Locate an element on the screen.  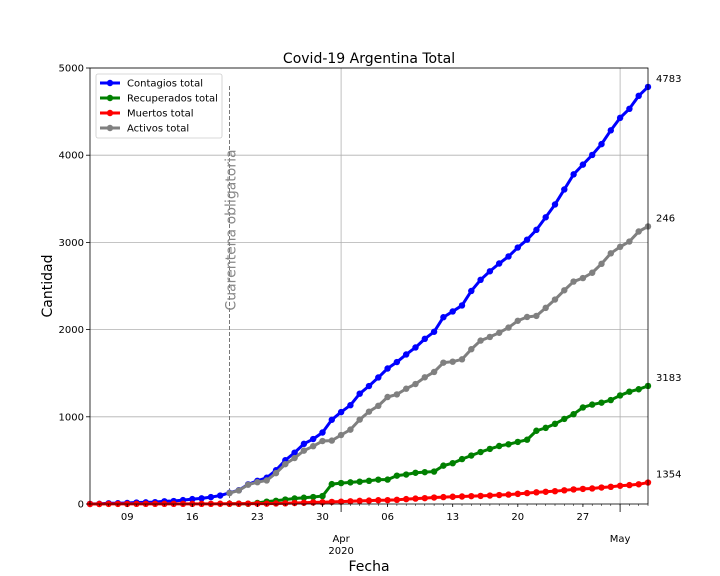
x-major-label: Apr is located at coordinates (341, 539).